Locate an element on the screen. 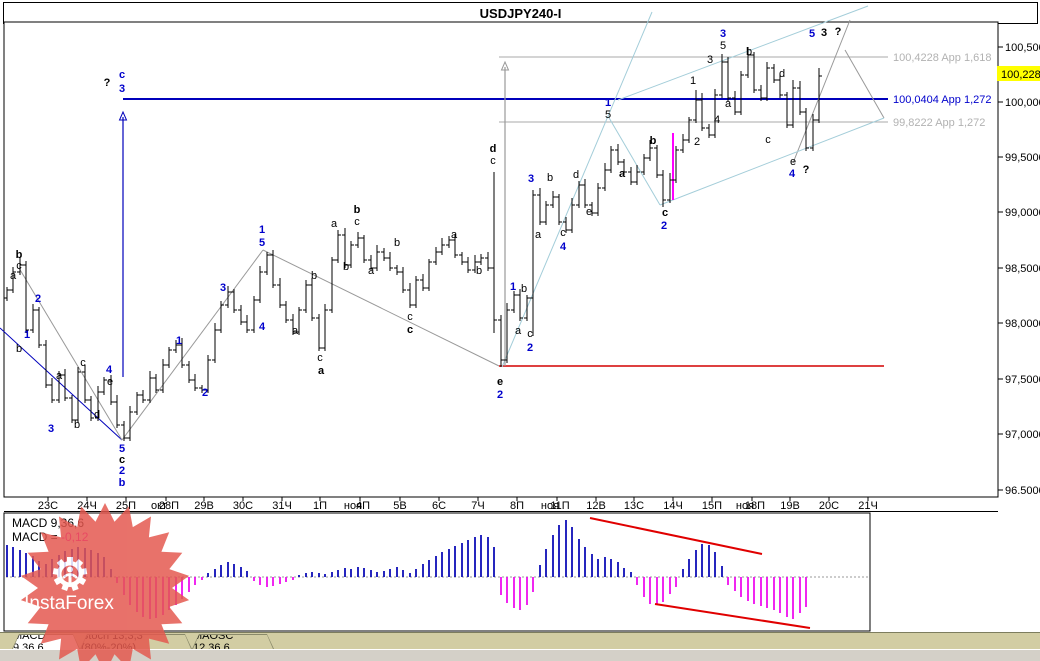 The width and height of the screenshot is (1040, 661). current-price-badge: 100,228 is located at coordinates (1018, 73).